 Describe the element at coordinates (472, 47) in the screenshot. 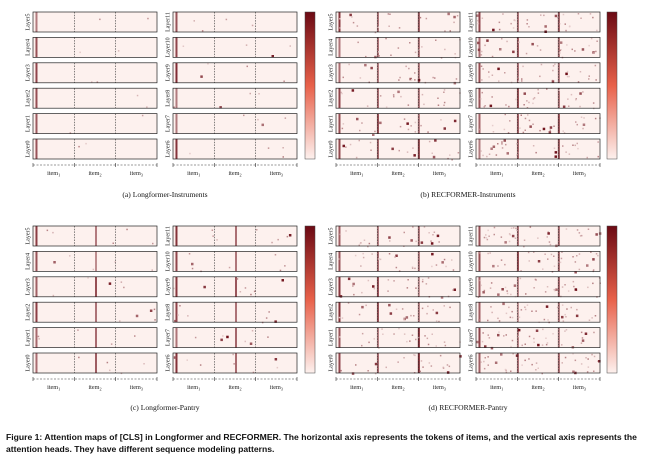

I see `layer-label: Layer10` at that location.